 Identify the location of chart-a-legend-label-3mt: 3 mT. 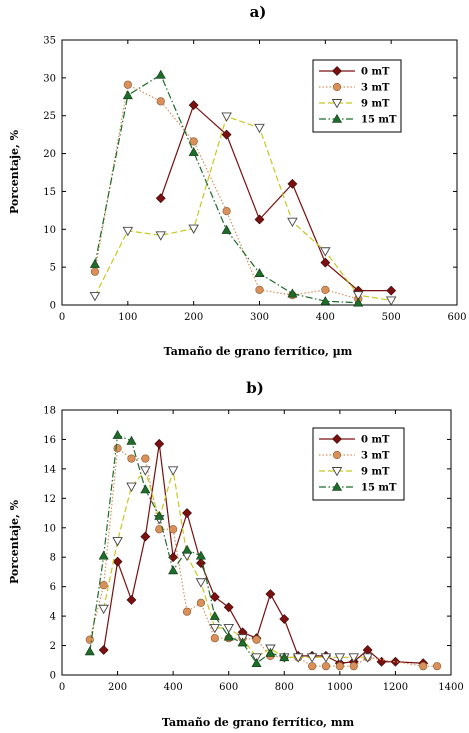
(375, 88).